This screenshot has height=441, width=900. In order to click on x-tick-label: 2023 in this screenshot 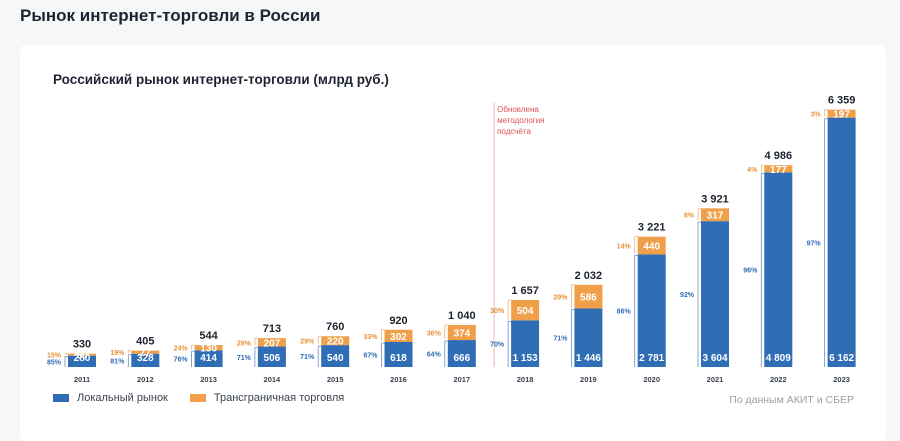, I will do `click(841, 379)`.